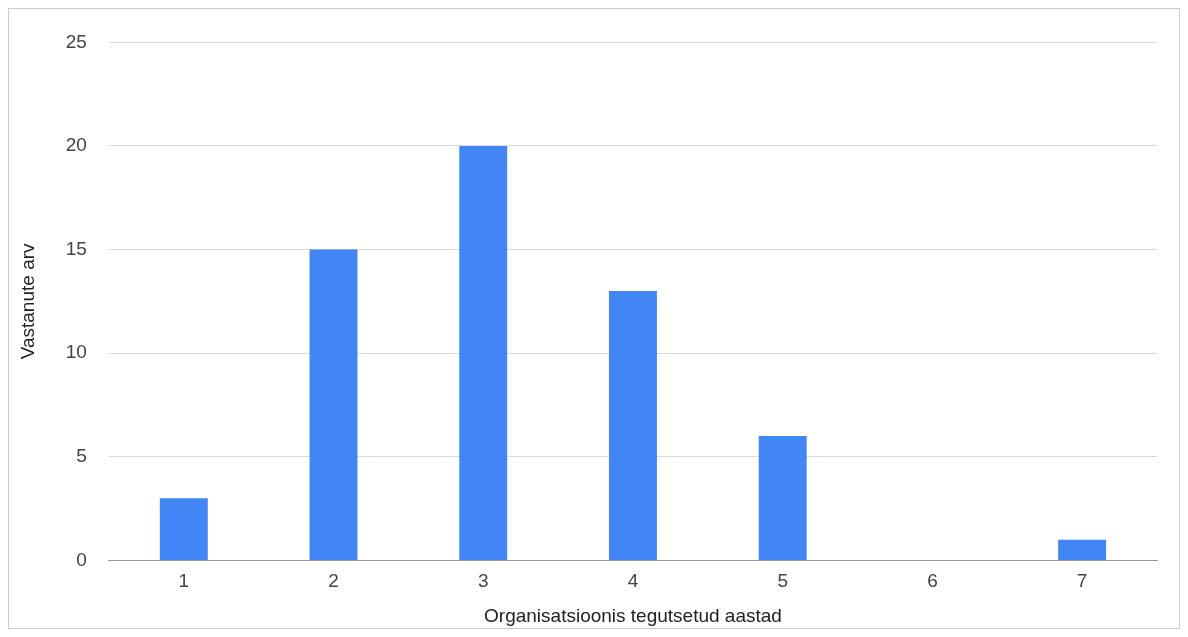  I want to click on y-tick-label: 5, so click(81, 456).